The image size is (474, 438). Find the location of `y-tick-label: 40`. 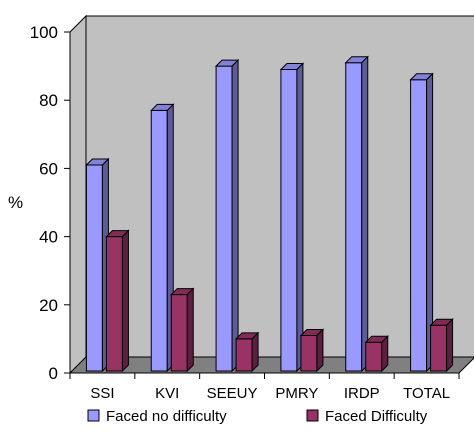

y-tick-label: 40 is located at coordinates (48, 237).